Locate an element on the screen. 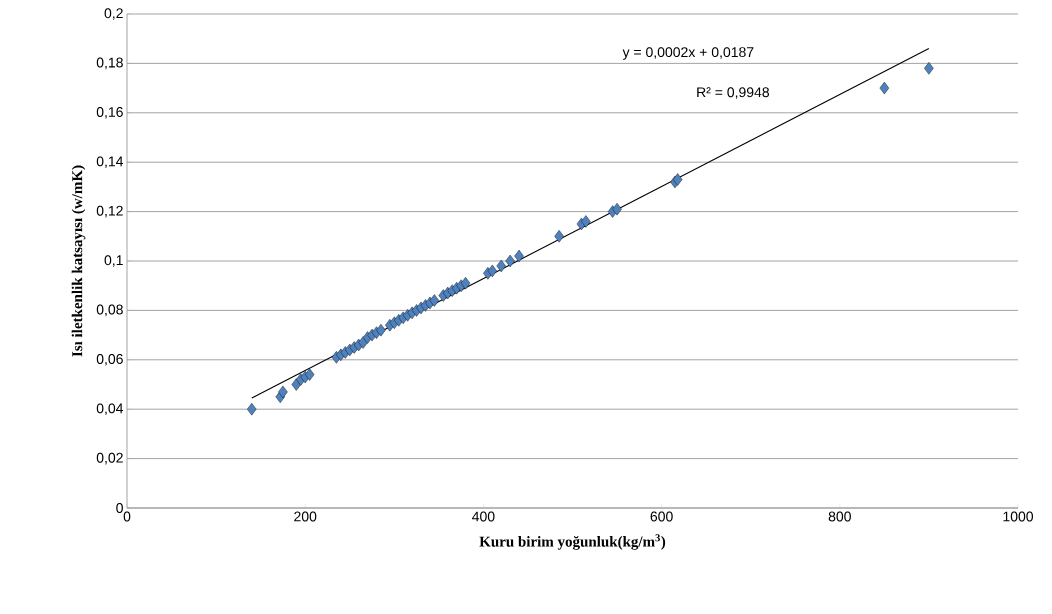  x-tick-label: 200 is located at coordinates (305, 516).